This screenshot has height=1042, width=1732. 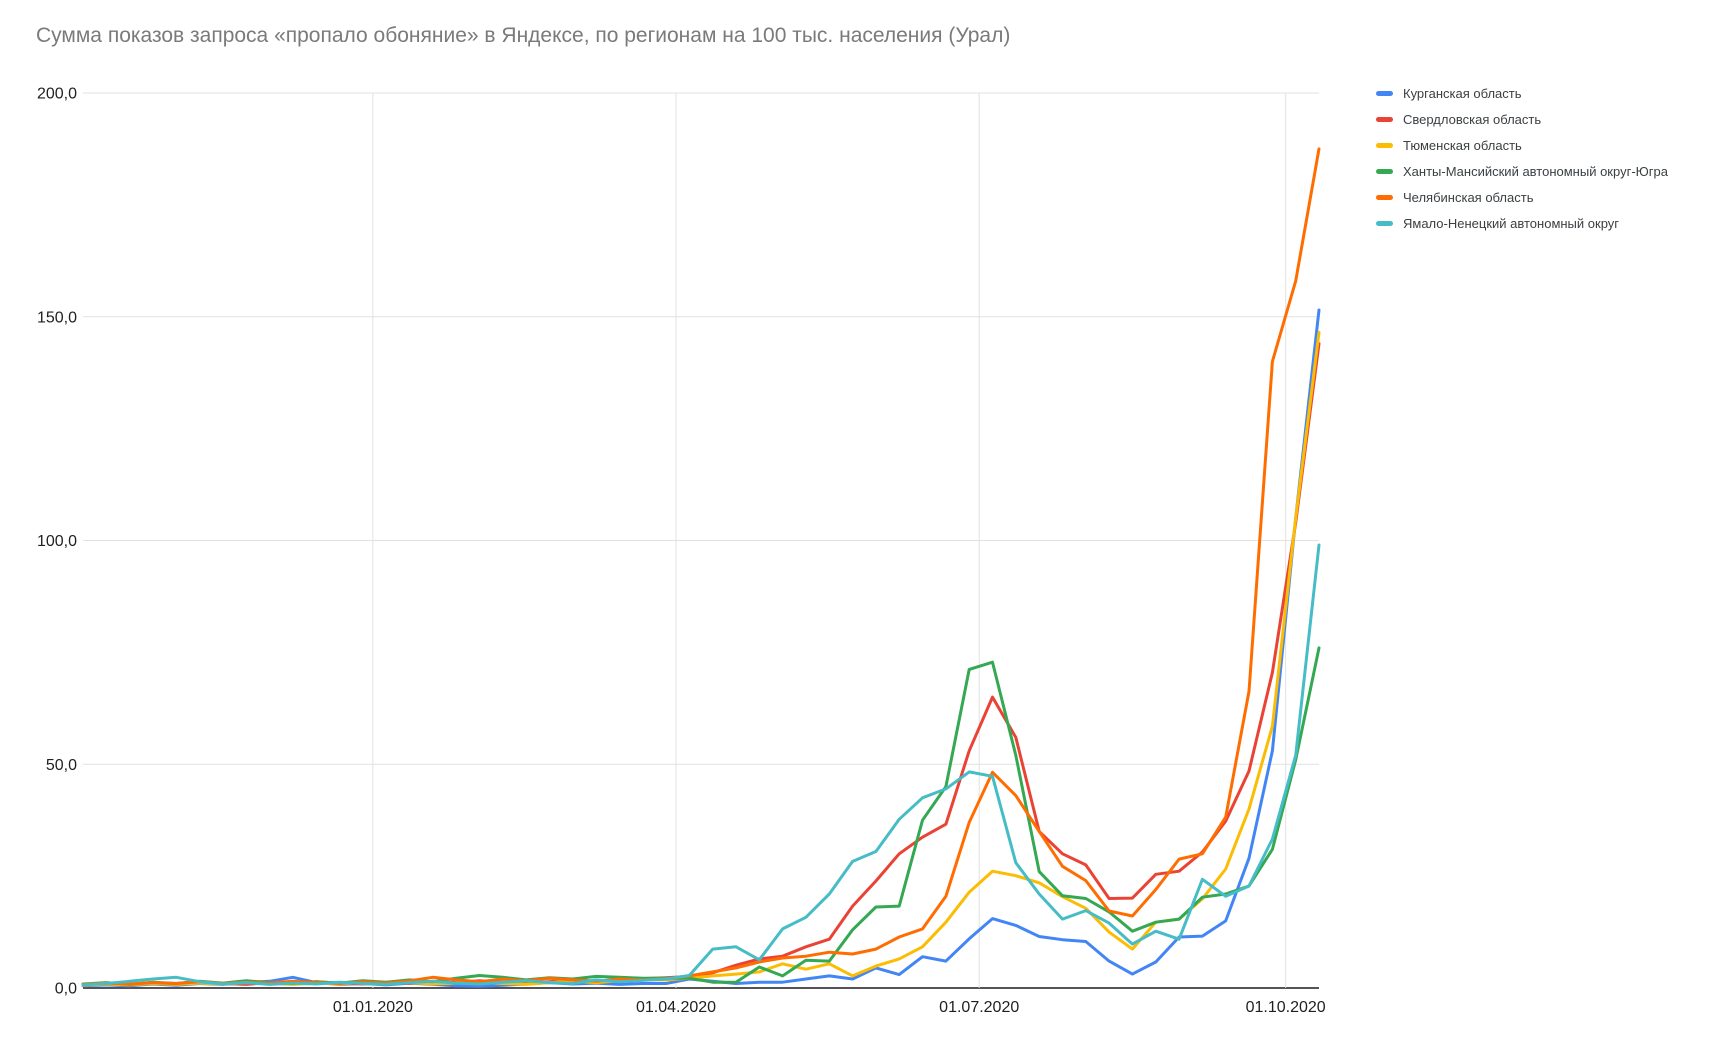 I want to click on legend-item: Челябинская область, so click(x=1522, y=197).